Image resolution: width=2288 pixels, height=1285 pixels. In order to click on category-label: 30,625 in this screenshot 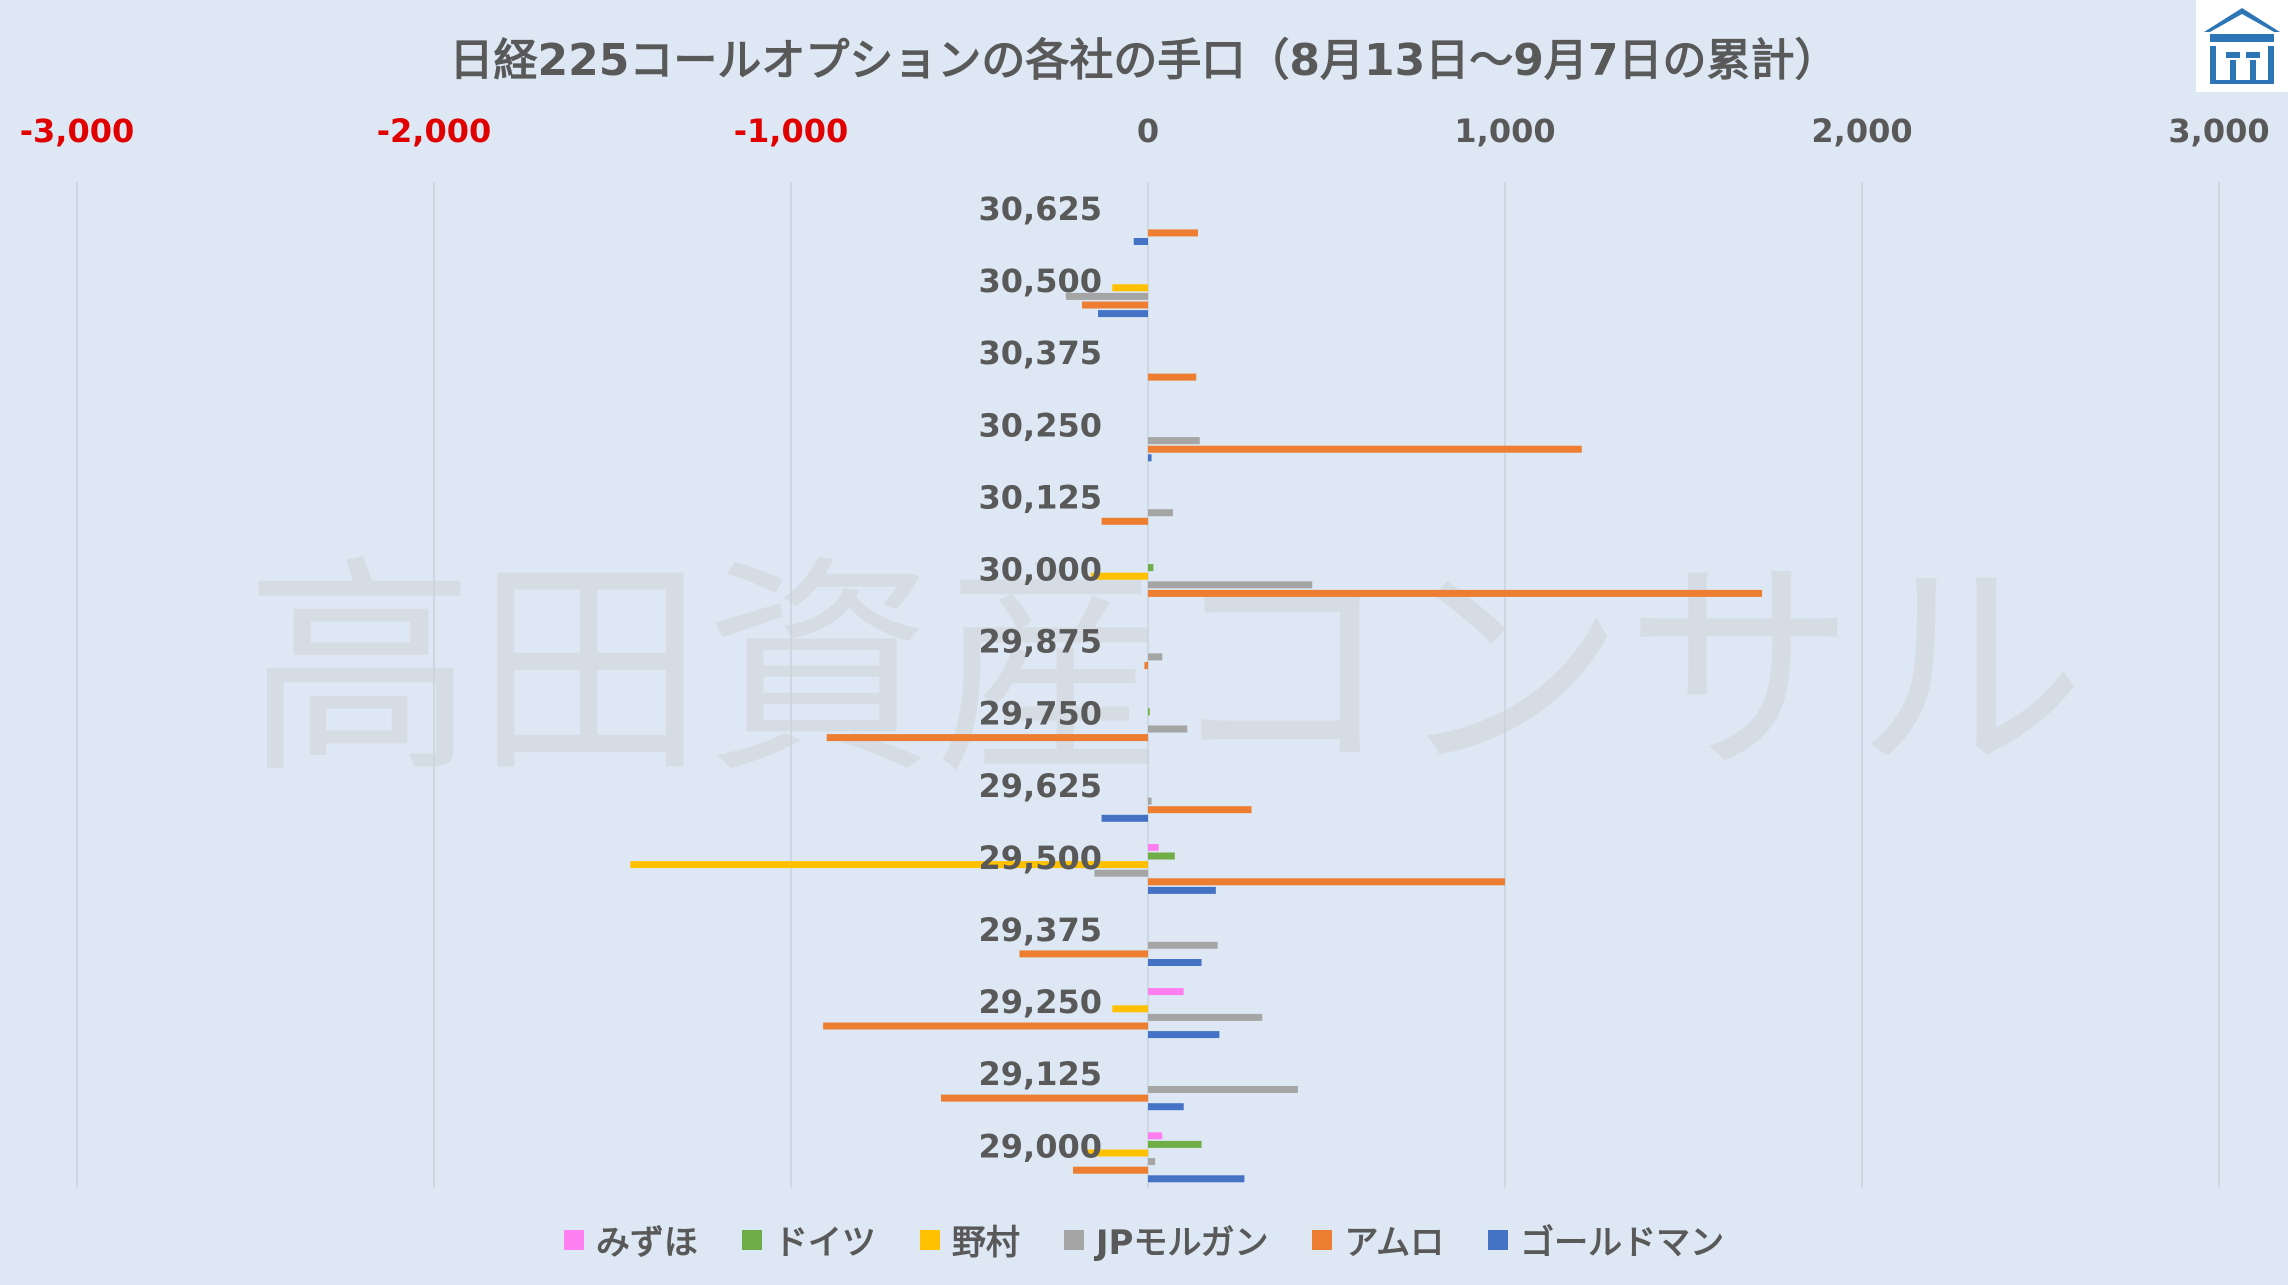, I will do `click(1040, 209)`.